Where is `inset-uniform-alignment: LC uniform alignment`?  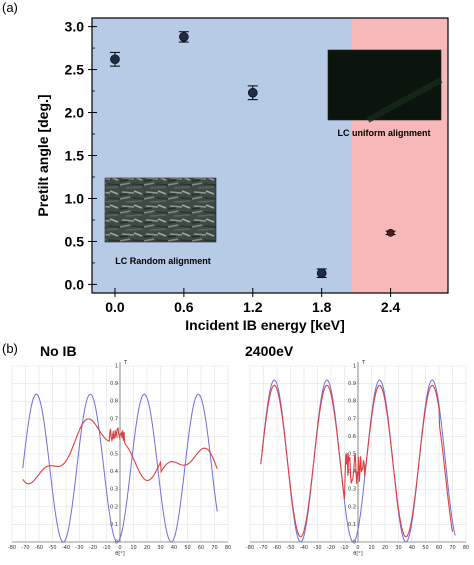 inset-uniform-alignment: LC uniform alignment is located at coordinates (385, 93).